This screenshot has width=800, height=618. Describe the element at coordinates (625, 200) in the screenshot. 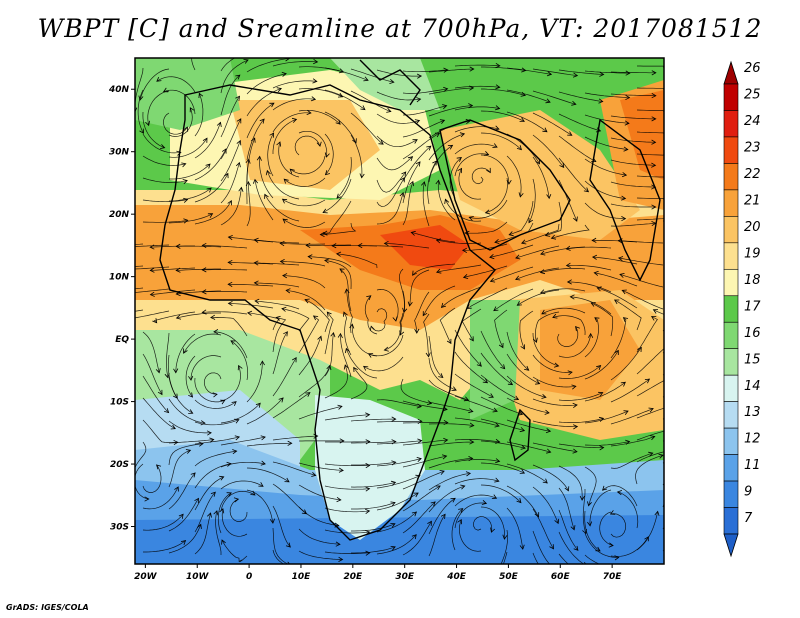

I see `india-coast` at that location.